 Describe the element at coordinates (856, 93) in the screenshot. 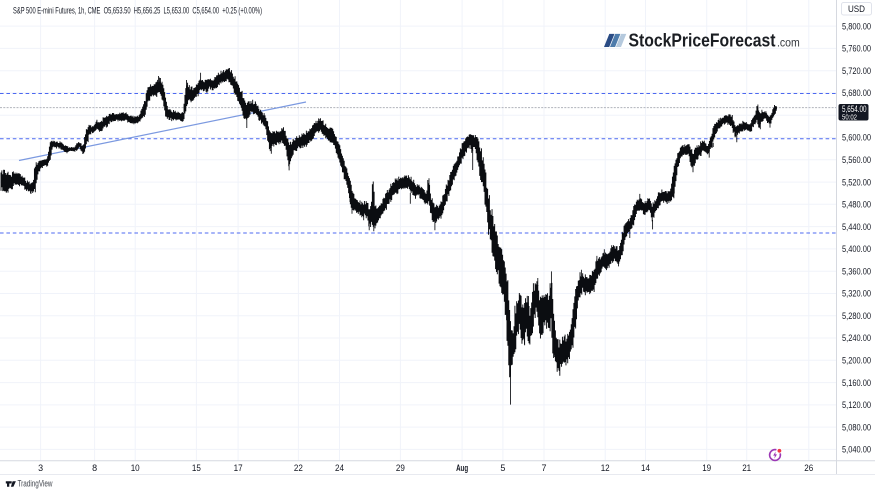

I see `svg-text: 5,680.00` at that location.